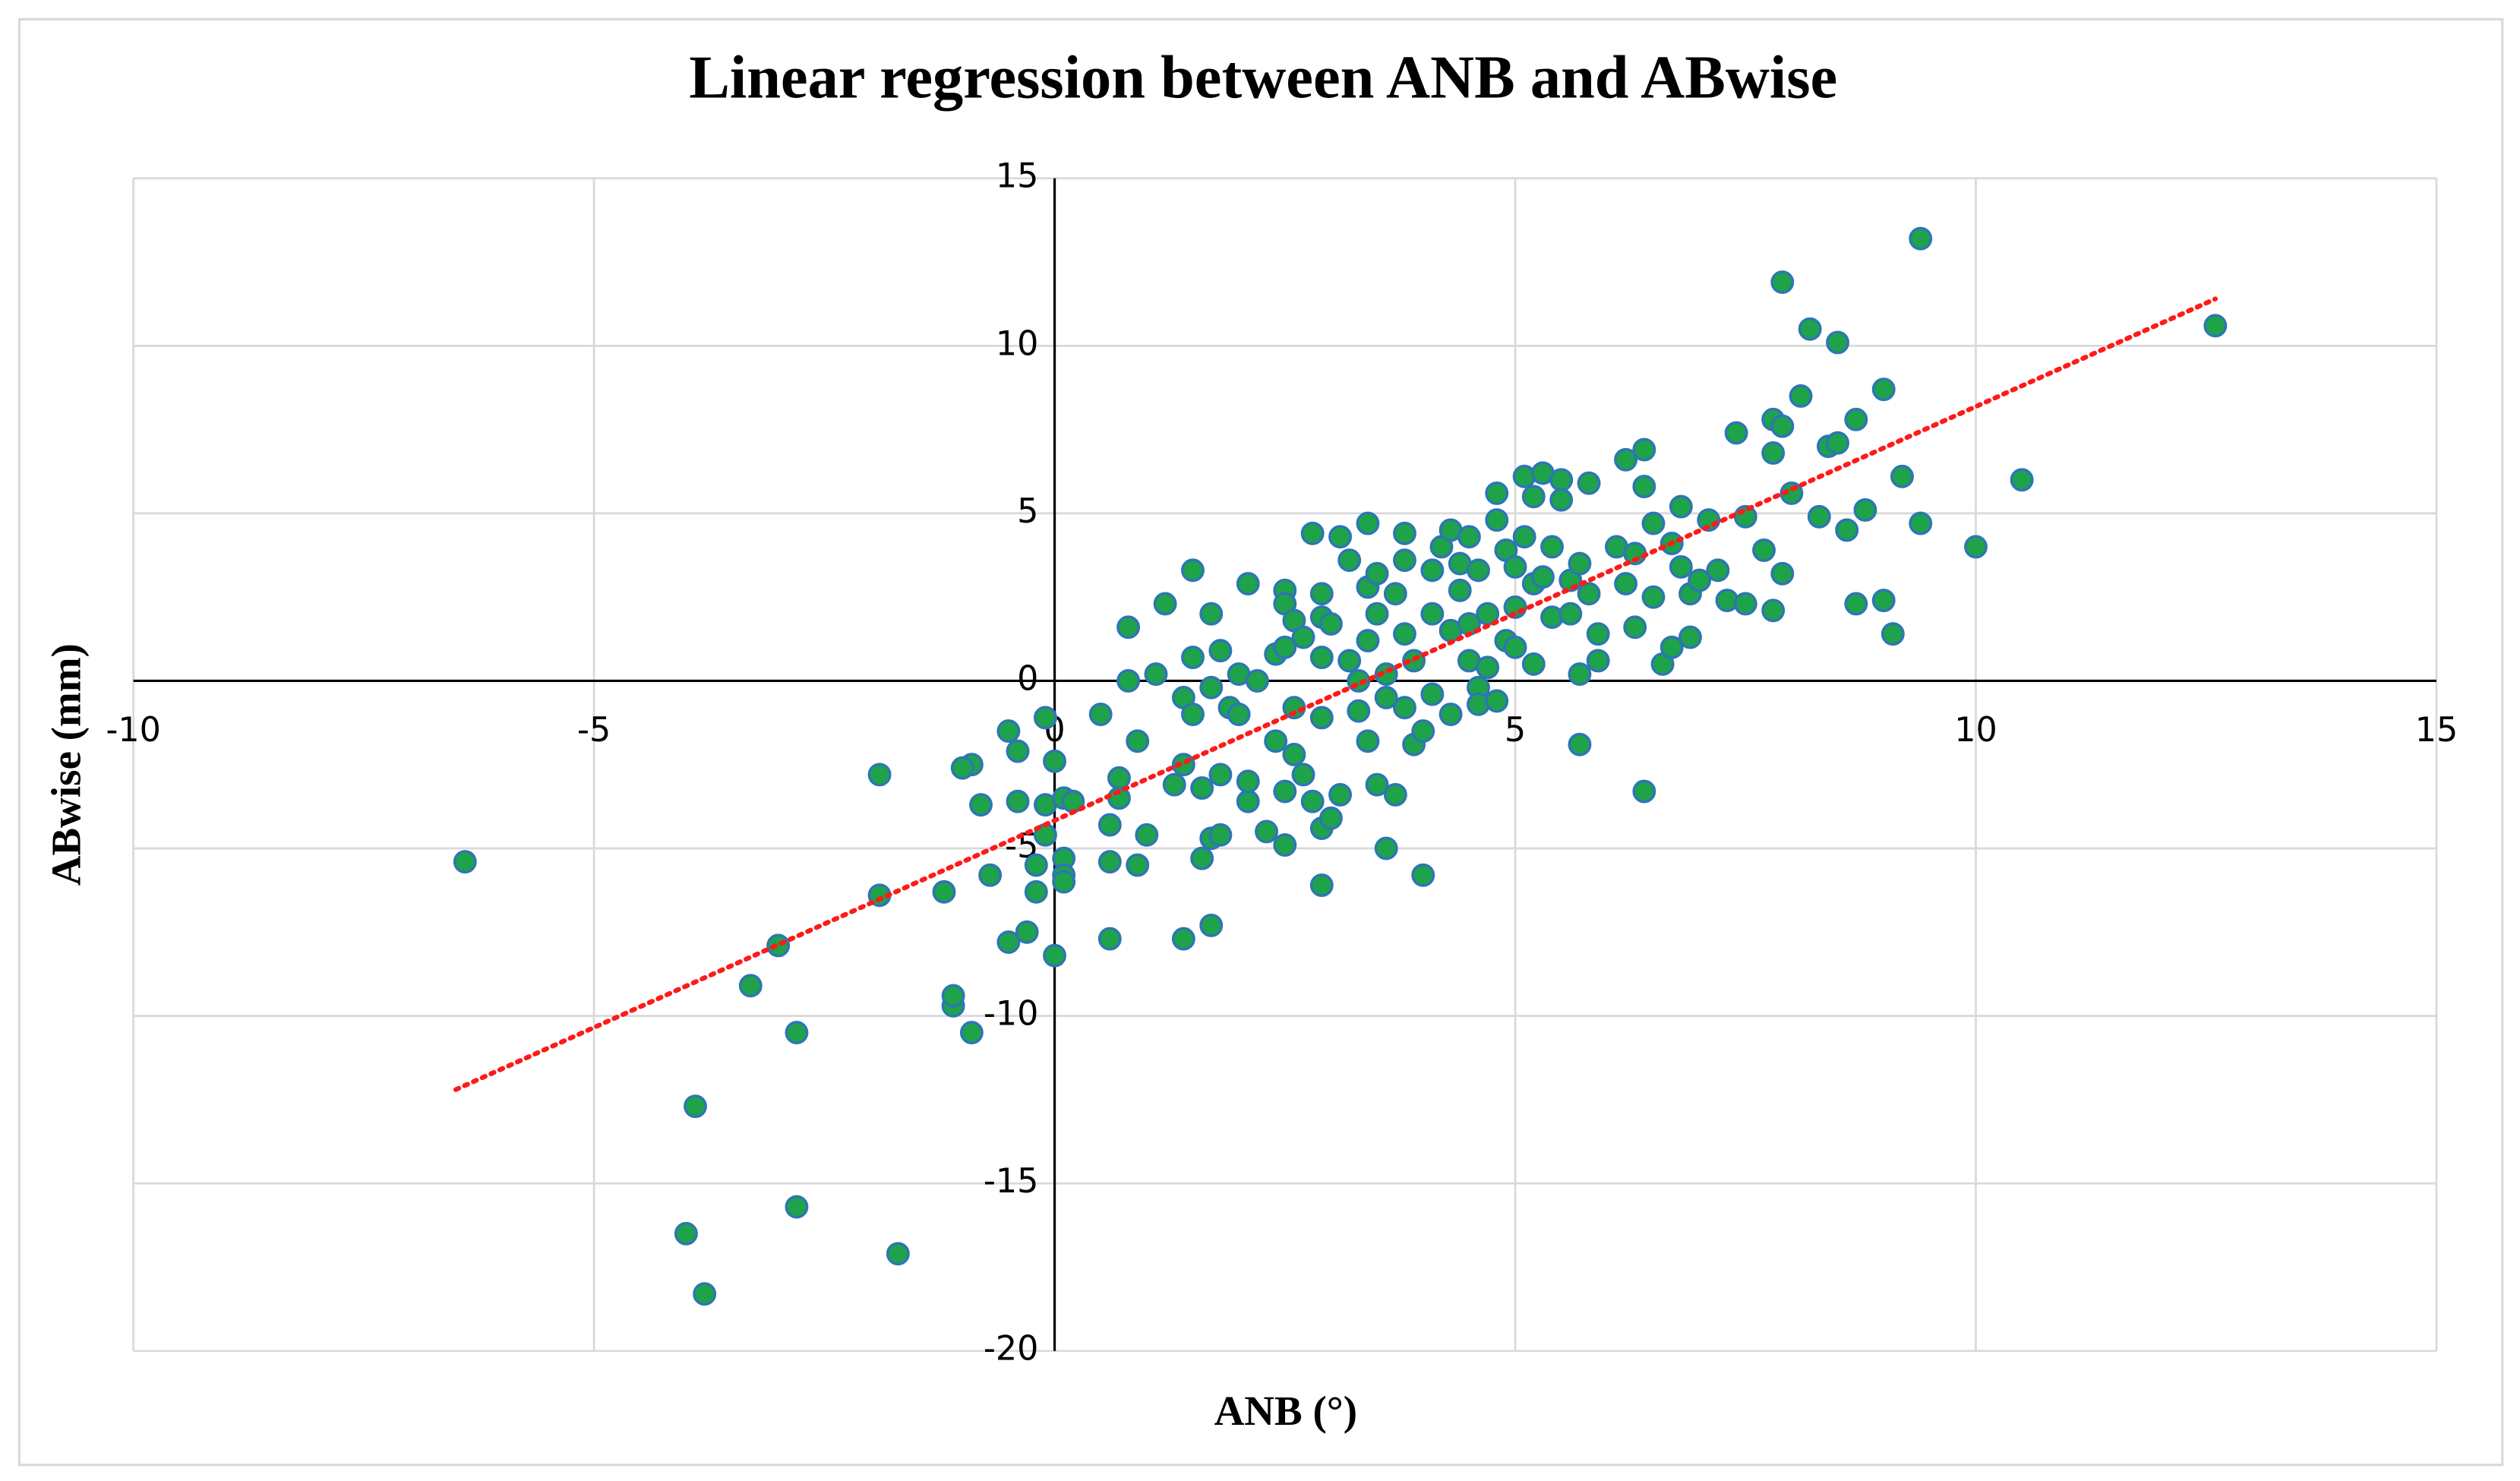 This screenshot has width=2520, height=1481. Describe the element at coordinates (594, 730) in the screenshot. I see `x-tick-label: -5` at that location.